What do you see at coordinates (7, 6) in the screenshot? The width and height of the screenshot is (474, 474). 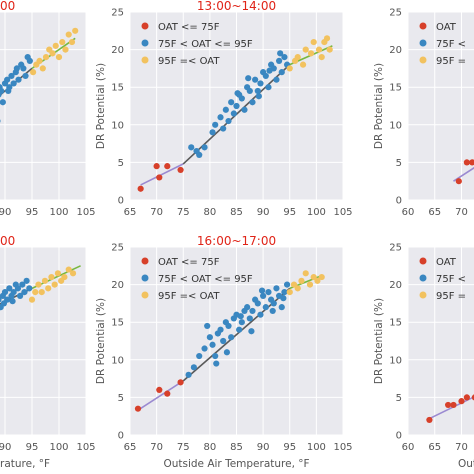 I see `panel-title-fragment: 00` at bounding box center [7, 6].